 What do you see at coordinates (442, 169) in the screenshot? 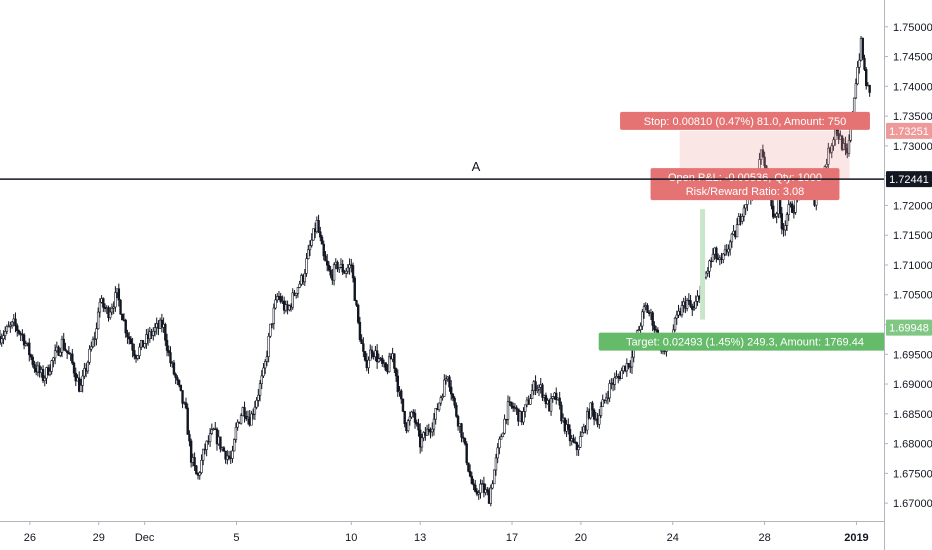
I see `horizontal-line-a: A` at bounding box center [442, 169].